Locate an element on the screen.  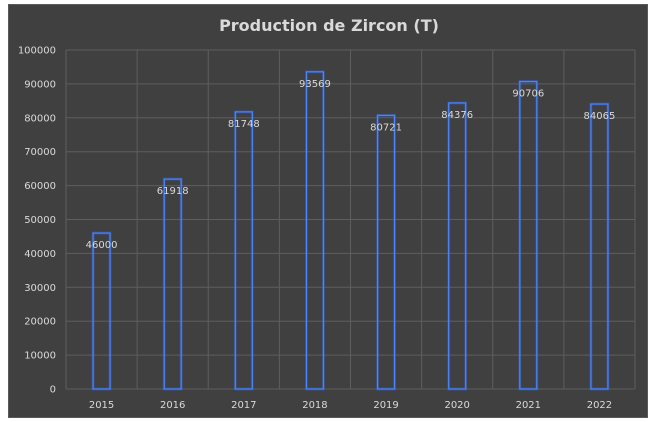
x-tick-label: 2016 is located at coordinates (172, 405).